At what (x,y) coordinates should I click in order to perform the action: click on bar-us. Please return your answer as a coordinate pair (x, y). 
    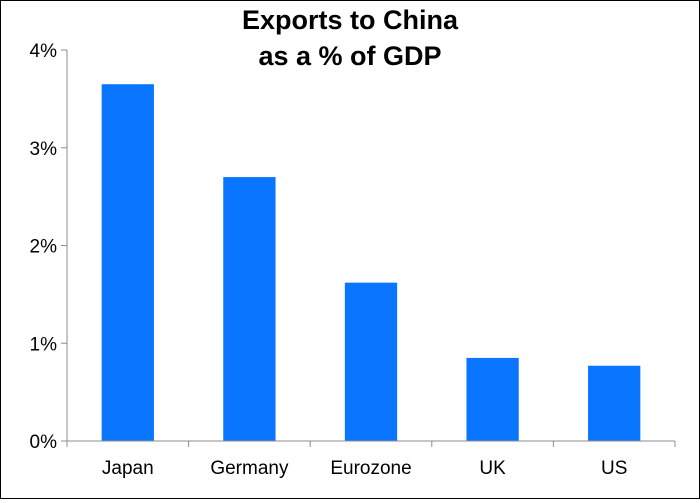
    Looking at the image, I should click on (614, 403).